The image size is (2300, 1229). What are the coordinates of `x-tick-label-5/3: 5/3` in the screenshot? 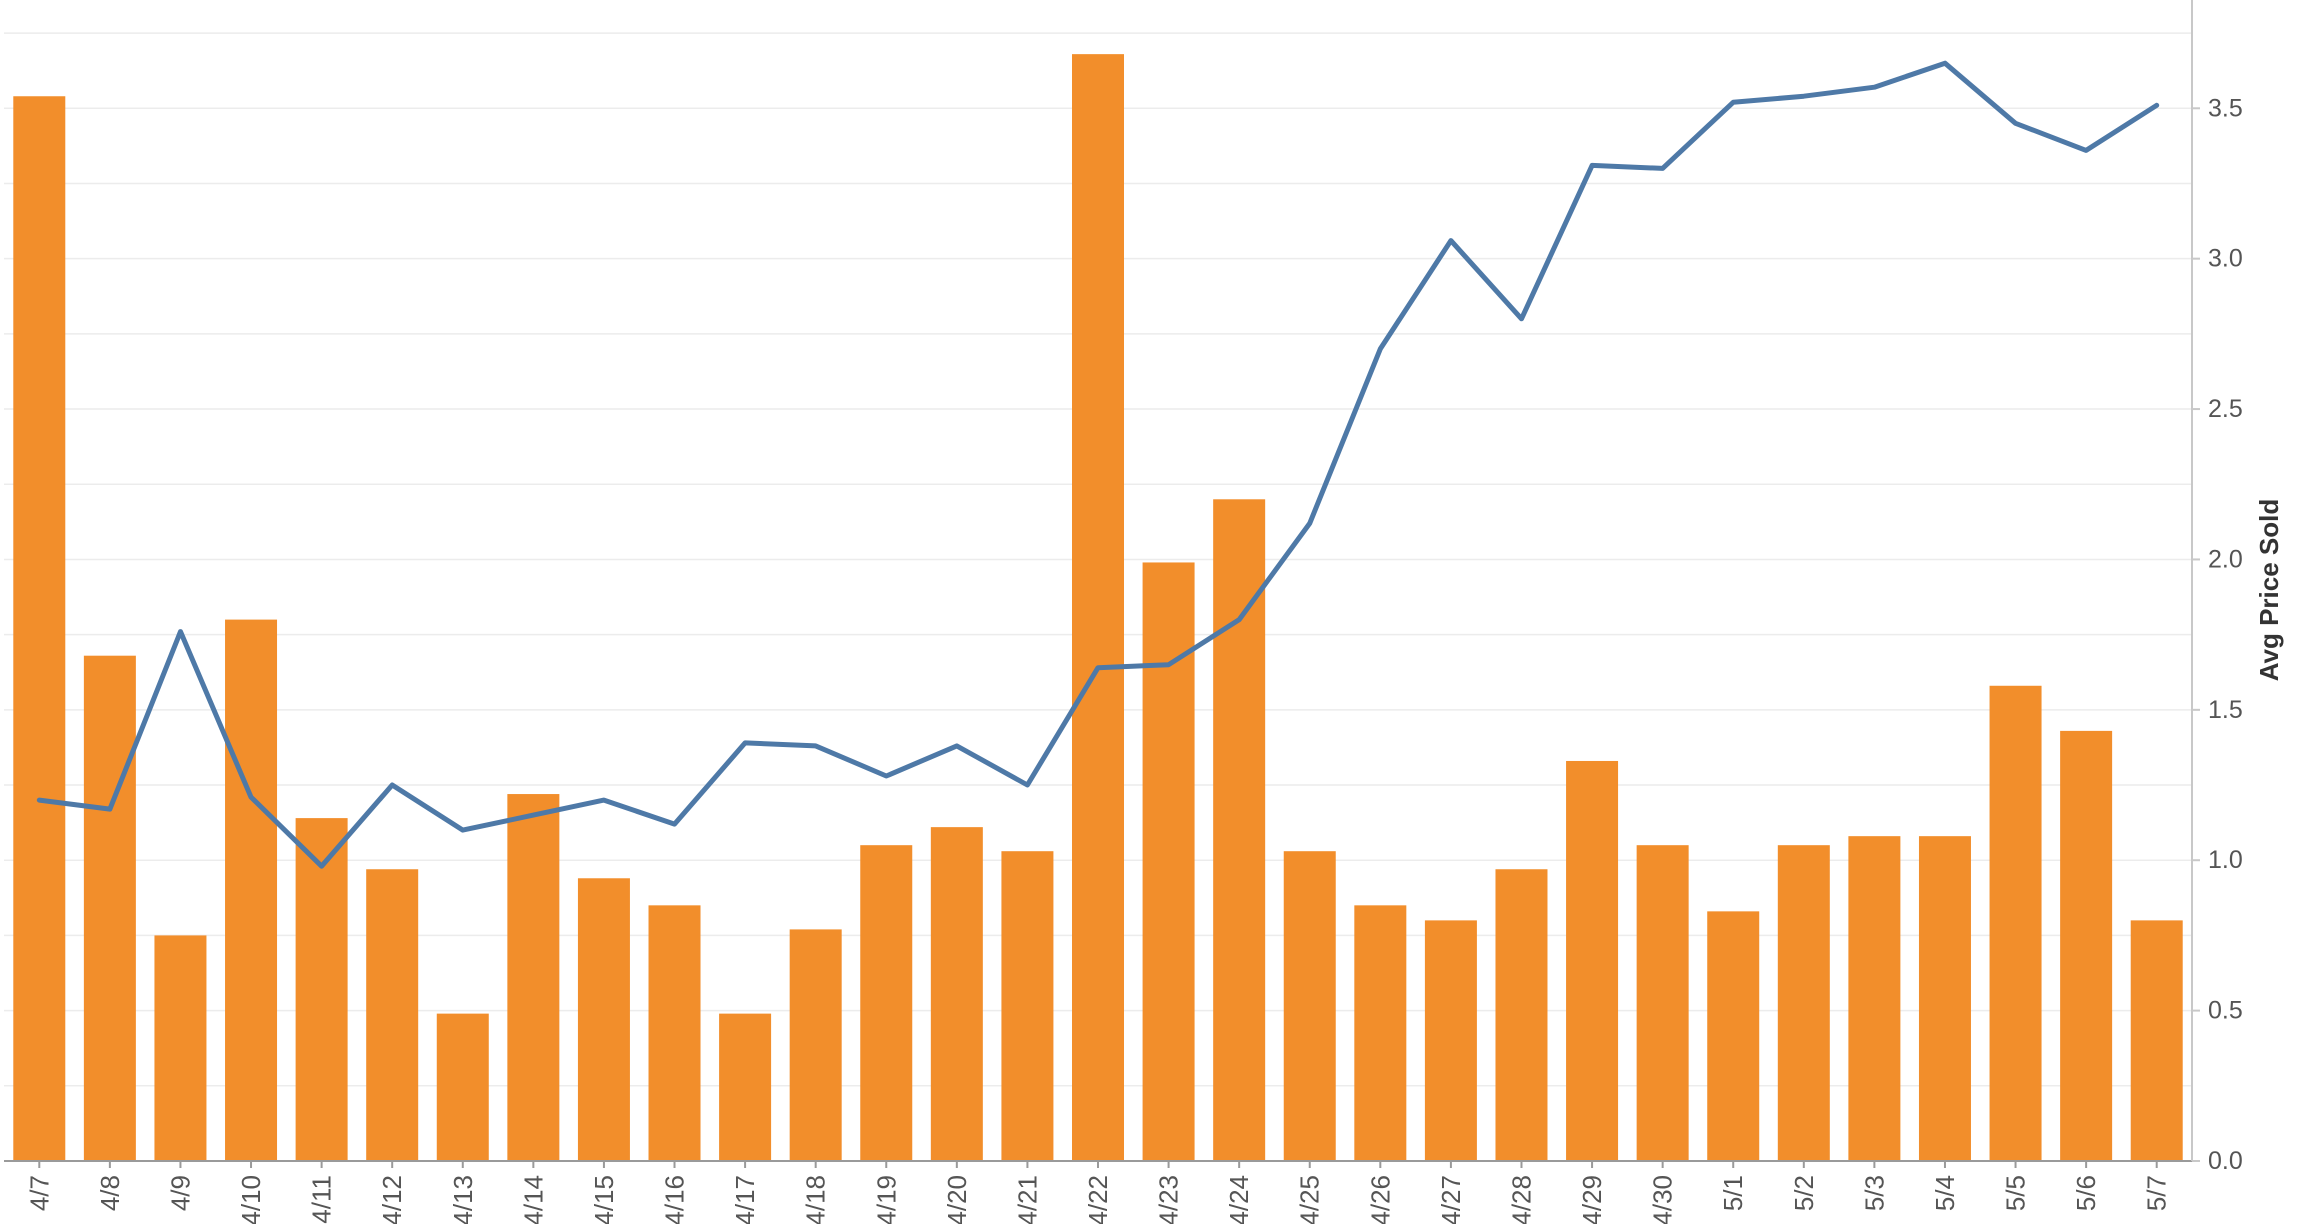 It's located at (1874, 1193).